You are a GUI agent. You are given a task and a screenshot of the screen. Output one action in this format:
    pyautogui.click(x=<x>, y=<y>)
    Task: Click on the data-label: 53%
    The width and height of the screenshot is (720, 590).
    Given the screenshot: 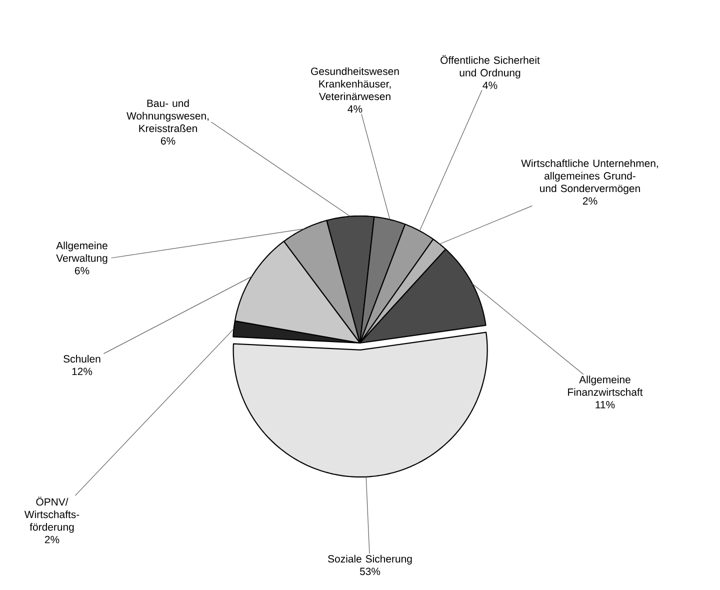 What is the action you would take?
    pyautogui.click(x=370, y=572)
    